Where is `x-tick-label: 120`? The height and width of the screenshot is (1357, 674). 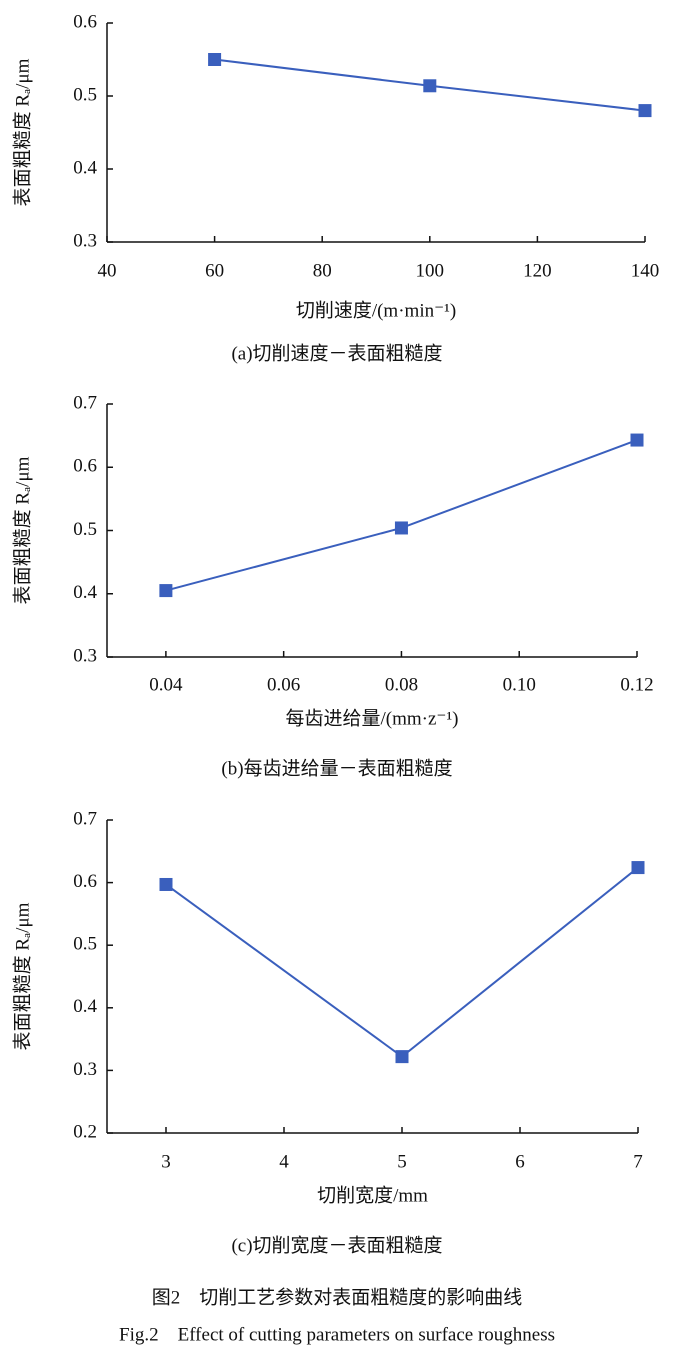 x-tick-label: 120 is located at coordinates (537, 270).